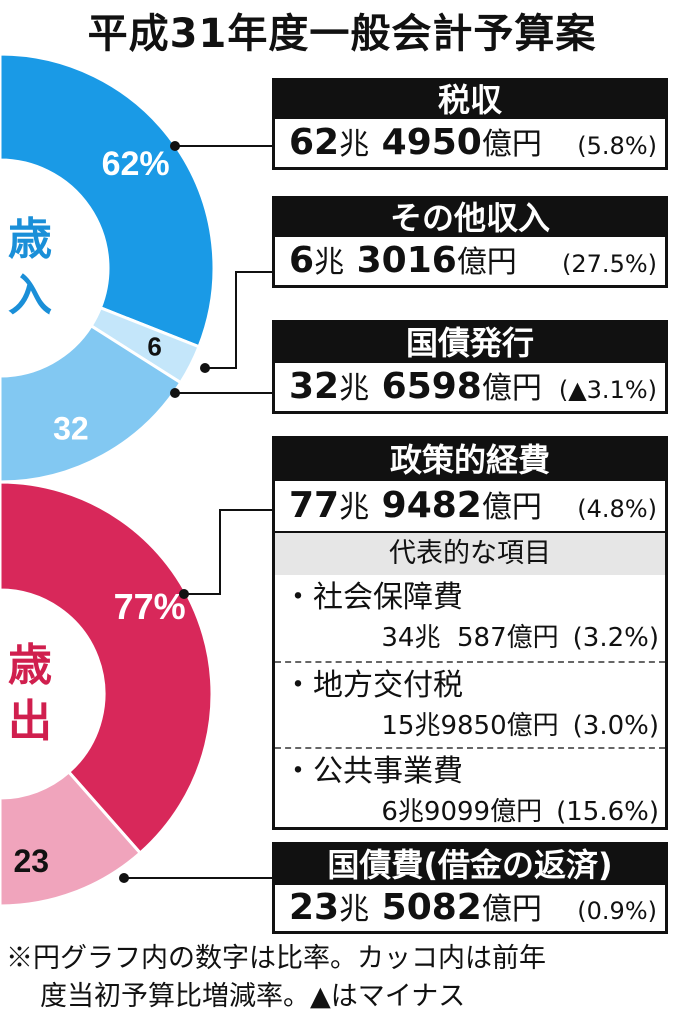  I want to click on box-title: 政策的経費, so click(470, 460).